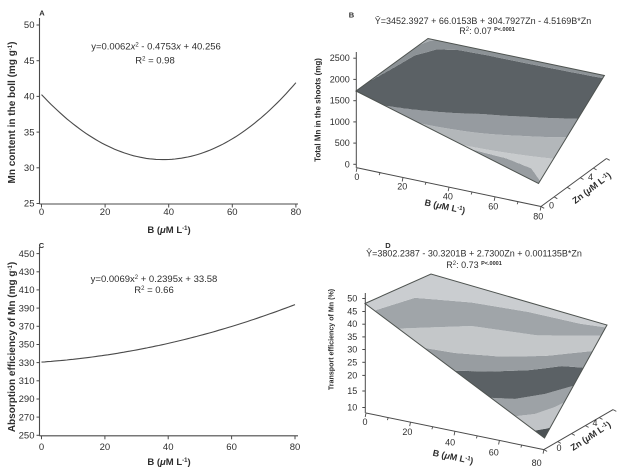 This screenshot has height=474, width=624. Describe the element at coordinates (156, 47) in the screenshot. I see `svg-text: y=0.0062x2 - 0.4753x + 40.256` at that location.